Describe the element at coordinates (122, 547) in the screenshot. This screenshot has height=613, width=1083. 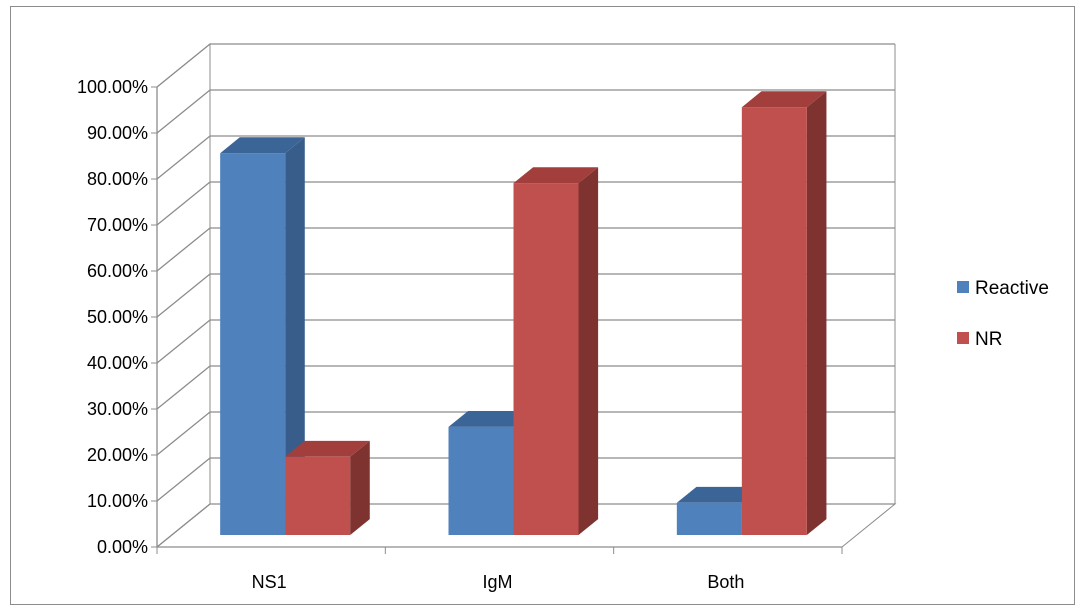
I see `y-tick-label: 0.00%` at that location.